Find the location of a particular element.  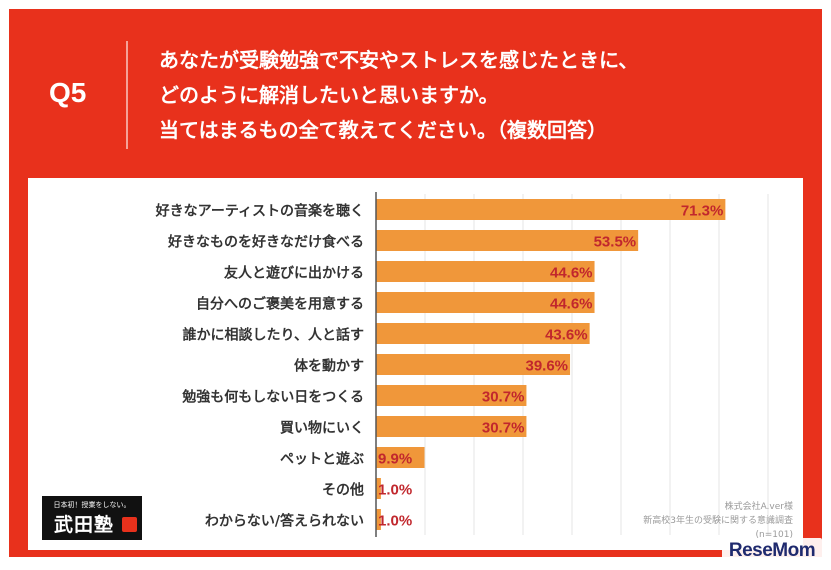

category-label: 誰かに相談したり、人と話す is located at coordinates (273, 335).